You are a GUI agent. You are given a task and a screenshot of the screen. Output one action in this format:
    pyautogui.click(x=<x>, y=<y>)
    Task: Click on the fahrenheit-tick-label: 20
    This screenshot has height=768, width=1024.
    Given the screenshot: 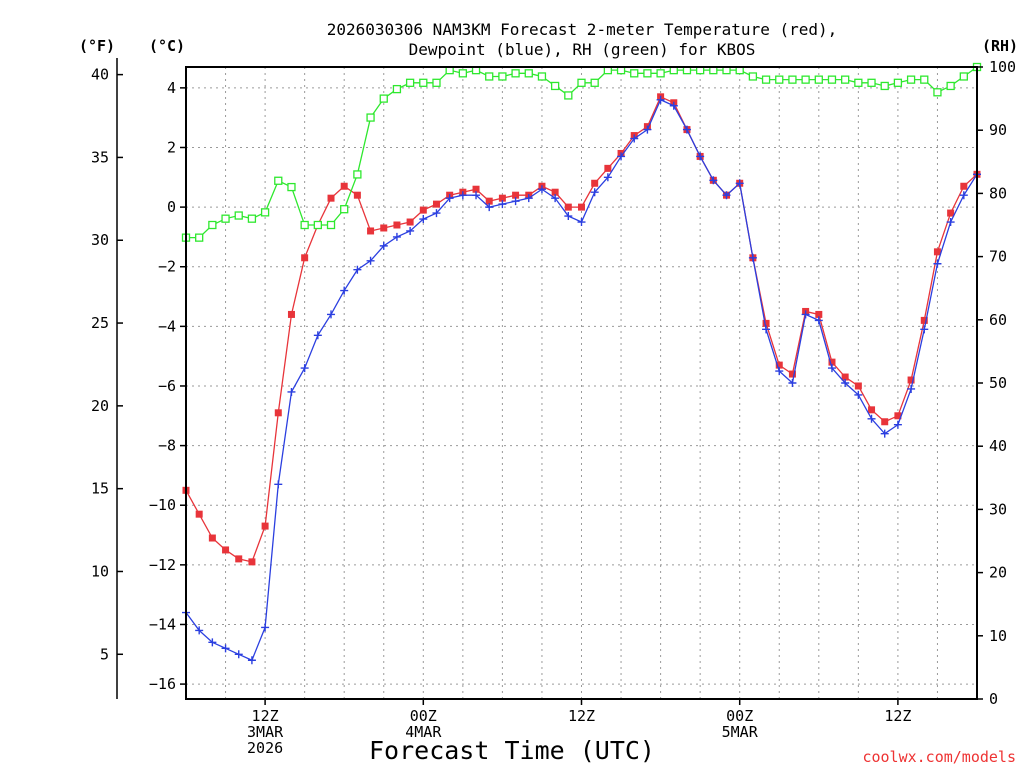 What is the action you would take?
    pyautogui.click(x=100, y=406)
    